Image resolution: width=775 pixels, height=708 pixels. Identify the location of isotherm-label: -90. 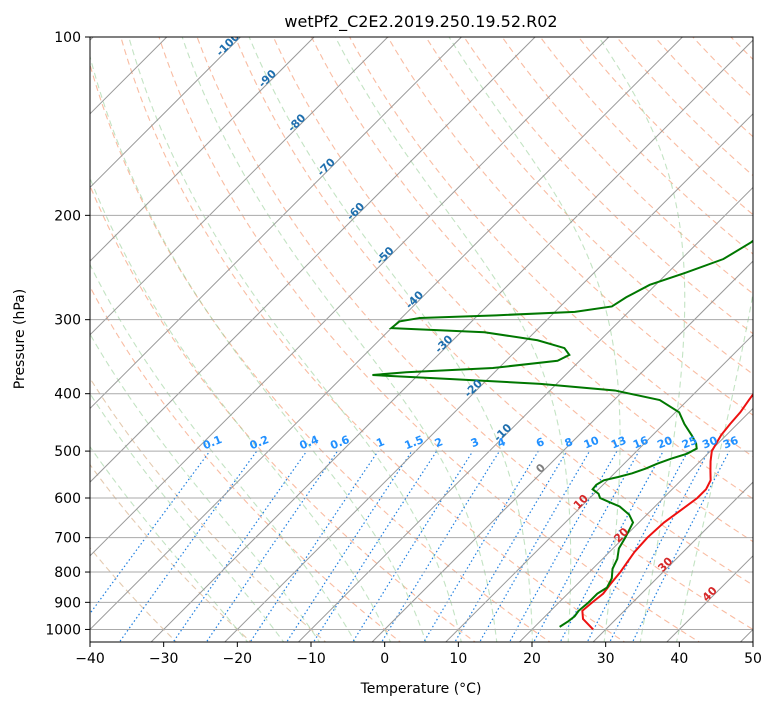
(267, 78).